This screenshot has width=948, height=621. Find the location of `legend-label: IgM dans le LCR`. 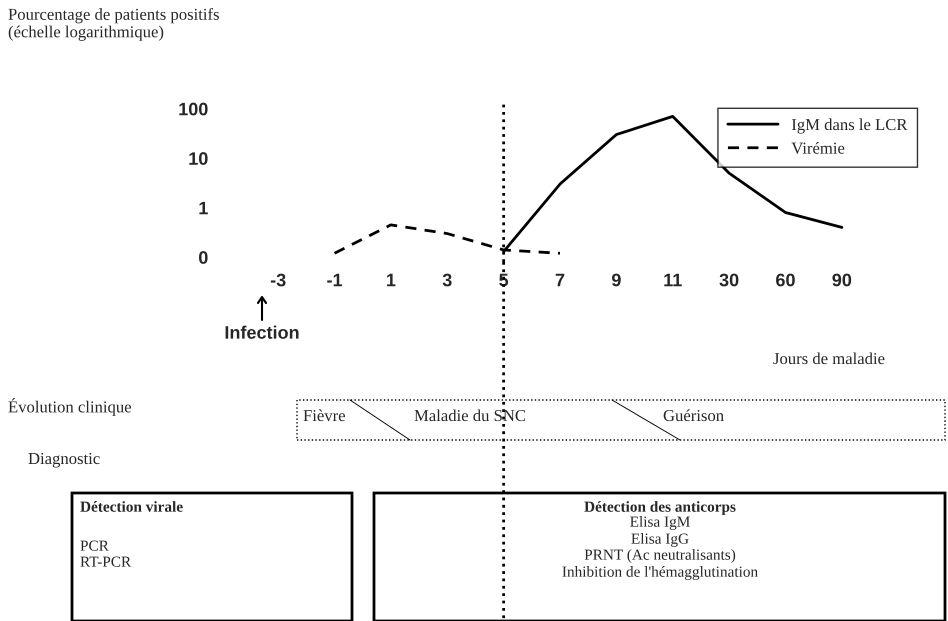

legend-label: IgM dans le LCR is located at coordinates (850, 126).